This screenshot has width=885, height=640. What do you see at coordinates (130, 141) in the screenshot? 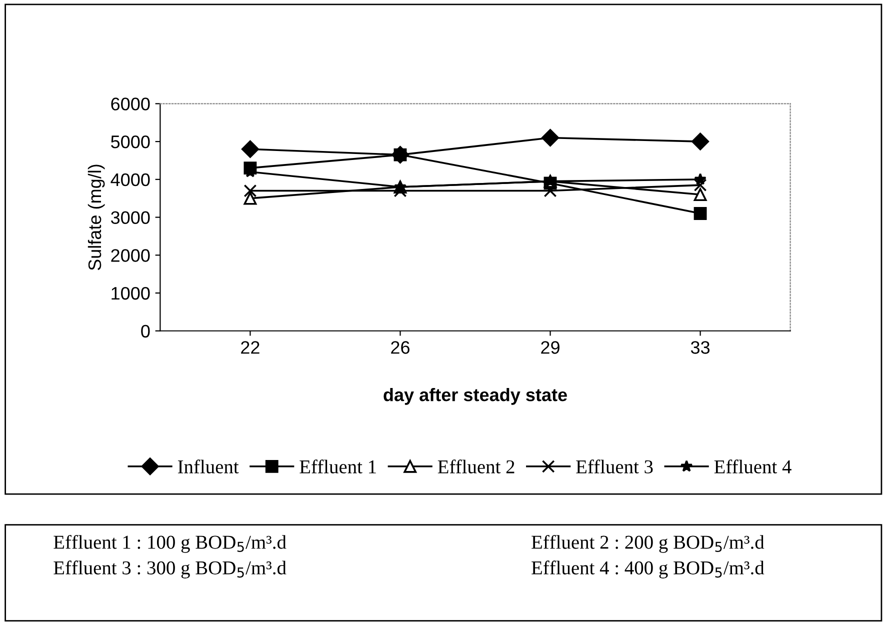
I see `y-tick-label: 5000` at bounding box center [130, 141].